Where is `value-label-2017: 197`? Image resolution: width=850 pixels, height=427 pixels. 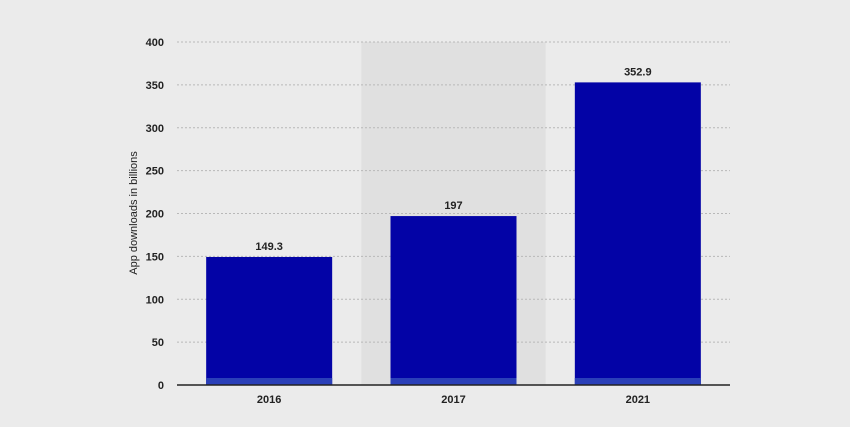
value-label-2017: 197 is located at coordinates (453, 206).